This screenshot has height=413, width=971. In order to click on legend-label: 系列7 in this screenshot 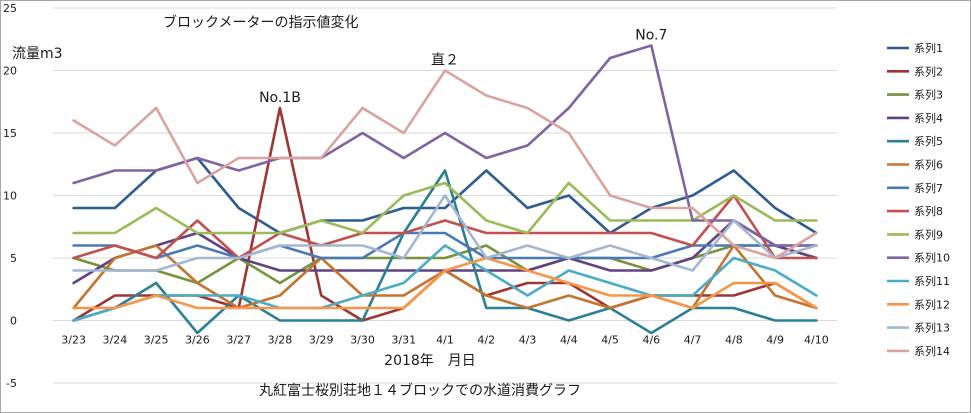, I will do `click(928, 188)`.